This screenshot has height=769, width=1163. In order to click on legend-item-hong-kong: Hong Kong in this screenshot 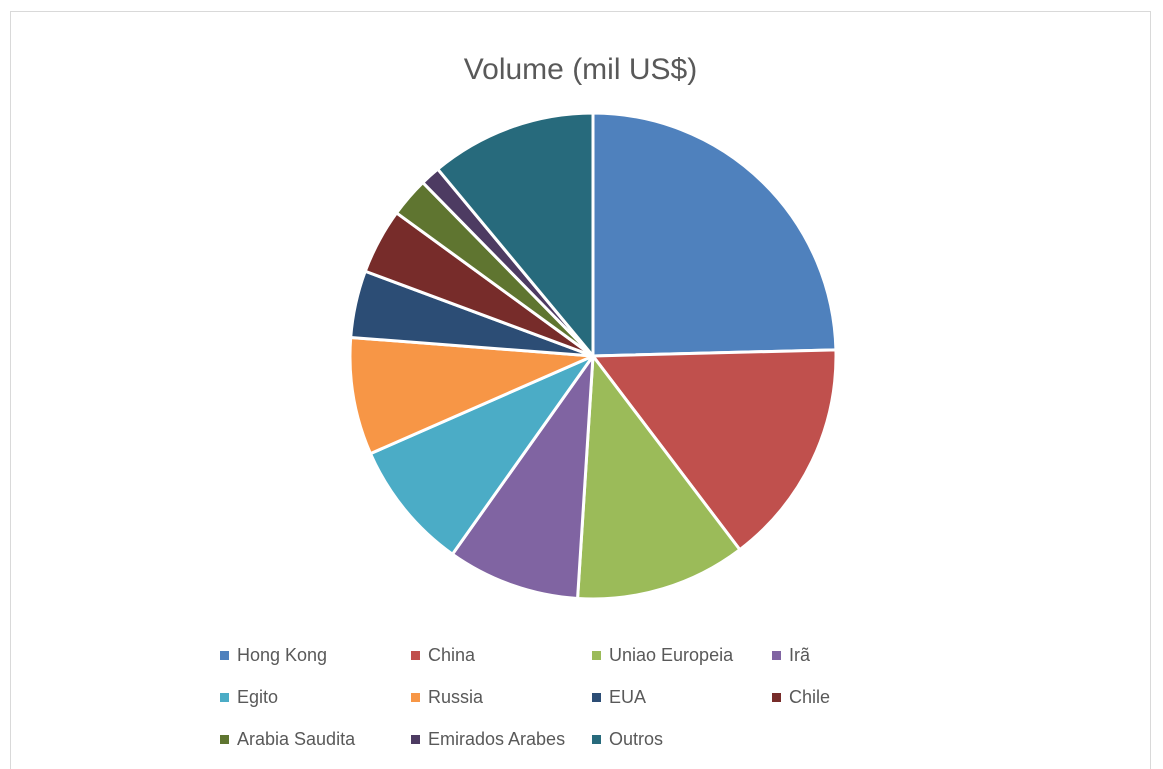, I will do `click(273, 655)`.